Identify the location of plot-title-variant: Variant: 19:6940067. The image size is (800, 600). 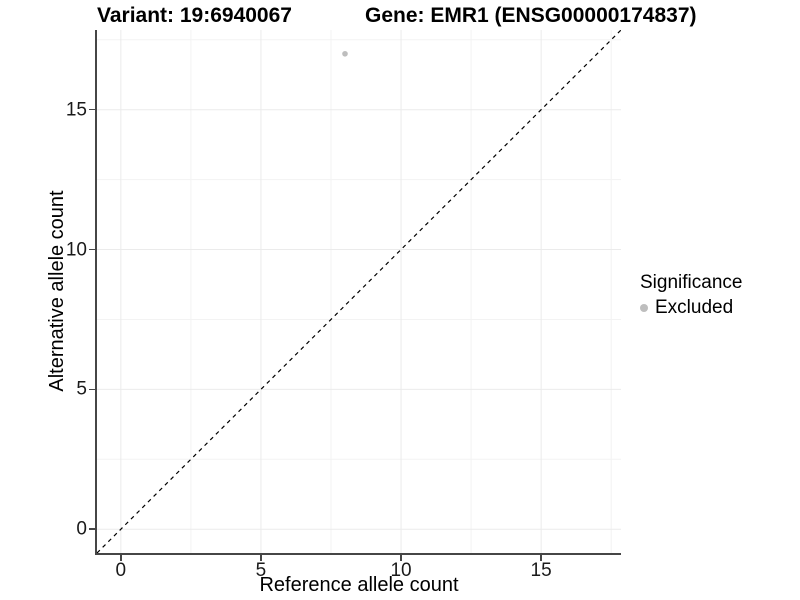
(194, 15).